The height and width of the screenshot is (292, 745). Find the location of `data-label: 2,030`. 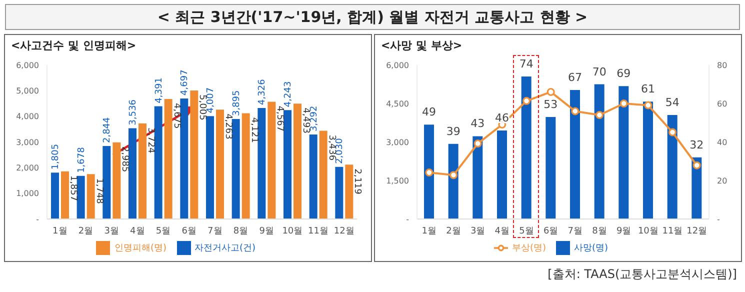

data-label: 2,030 is located at coordinates (340, 151).